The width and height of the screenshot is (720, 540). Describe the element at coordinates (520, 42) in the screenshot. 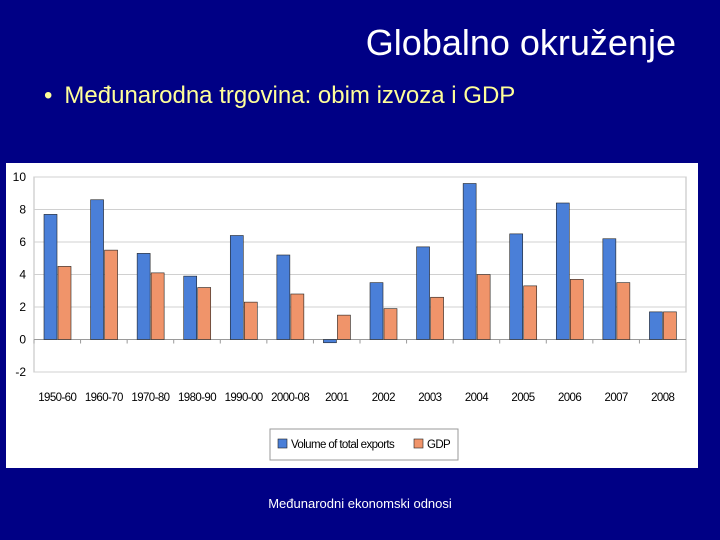

I see `slide-title: Globalno okruženje` at that location.